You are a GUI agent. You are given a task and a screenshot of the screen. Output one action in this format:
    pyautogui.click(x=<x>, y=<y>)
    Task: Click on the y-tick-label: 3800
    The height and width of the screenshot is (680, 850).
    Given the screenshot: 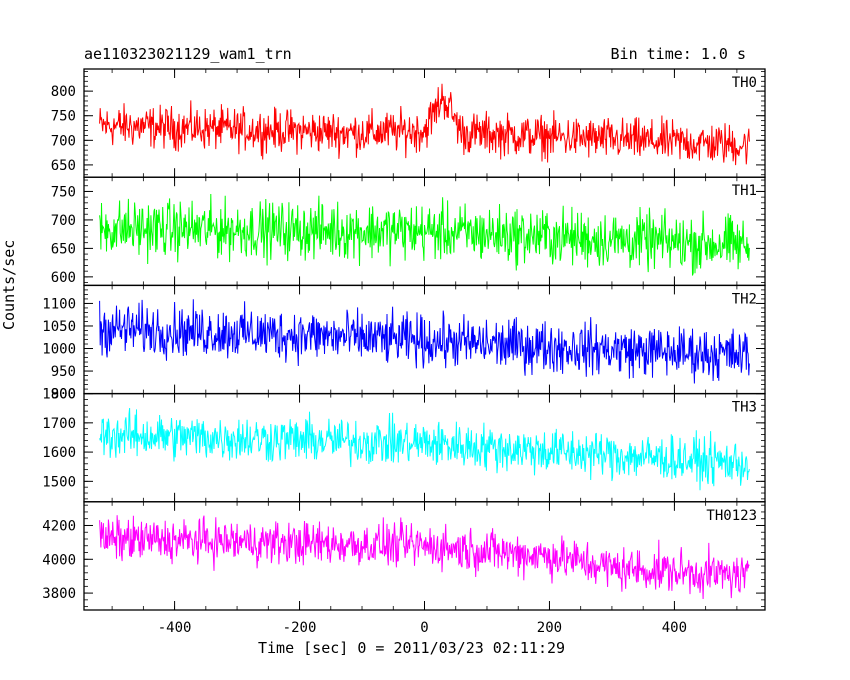 What is the action you would take?
    pyautogui.click(x=59, y=594)
    